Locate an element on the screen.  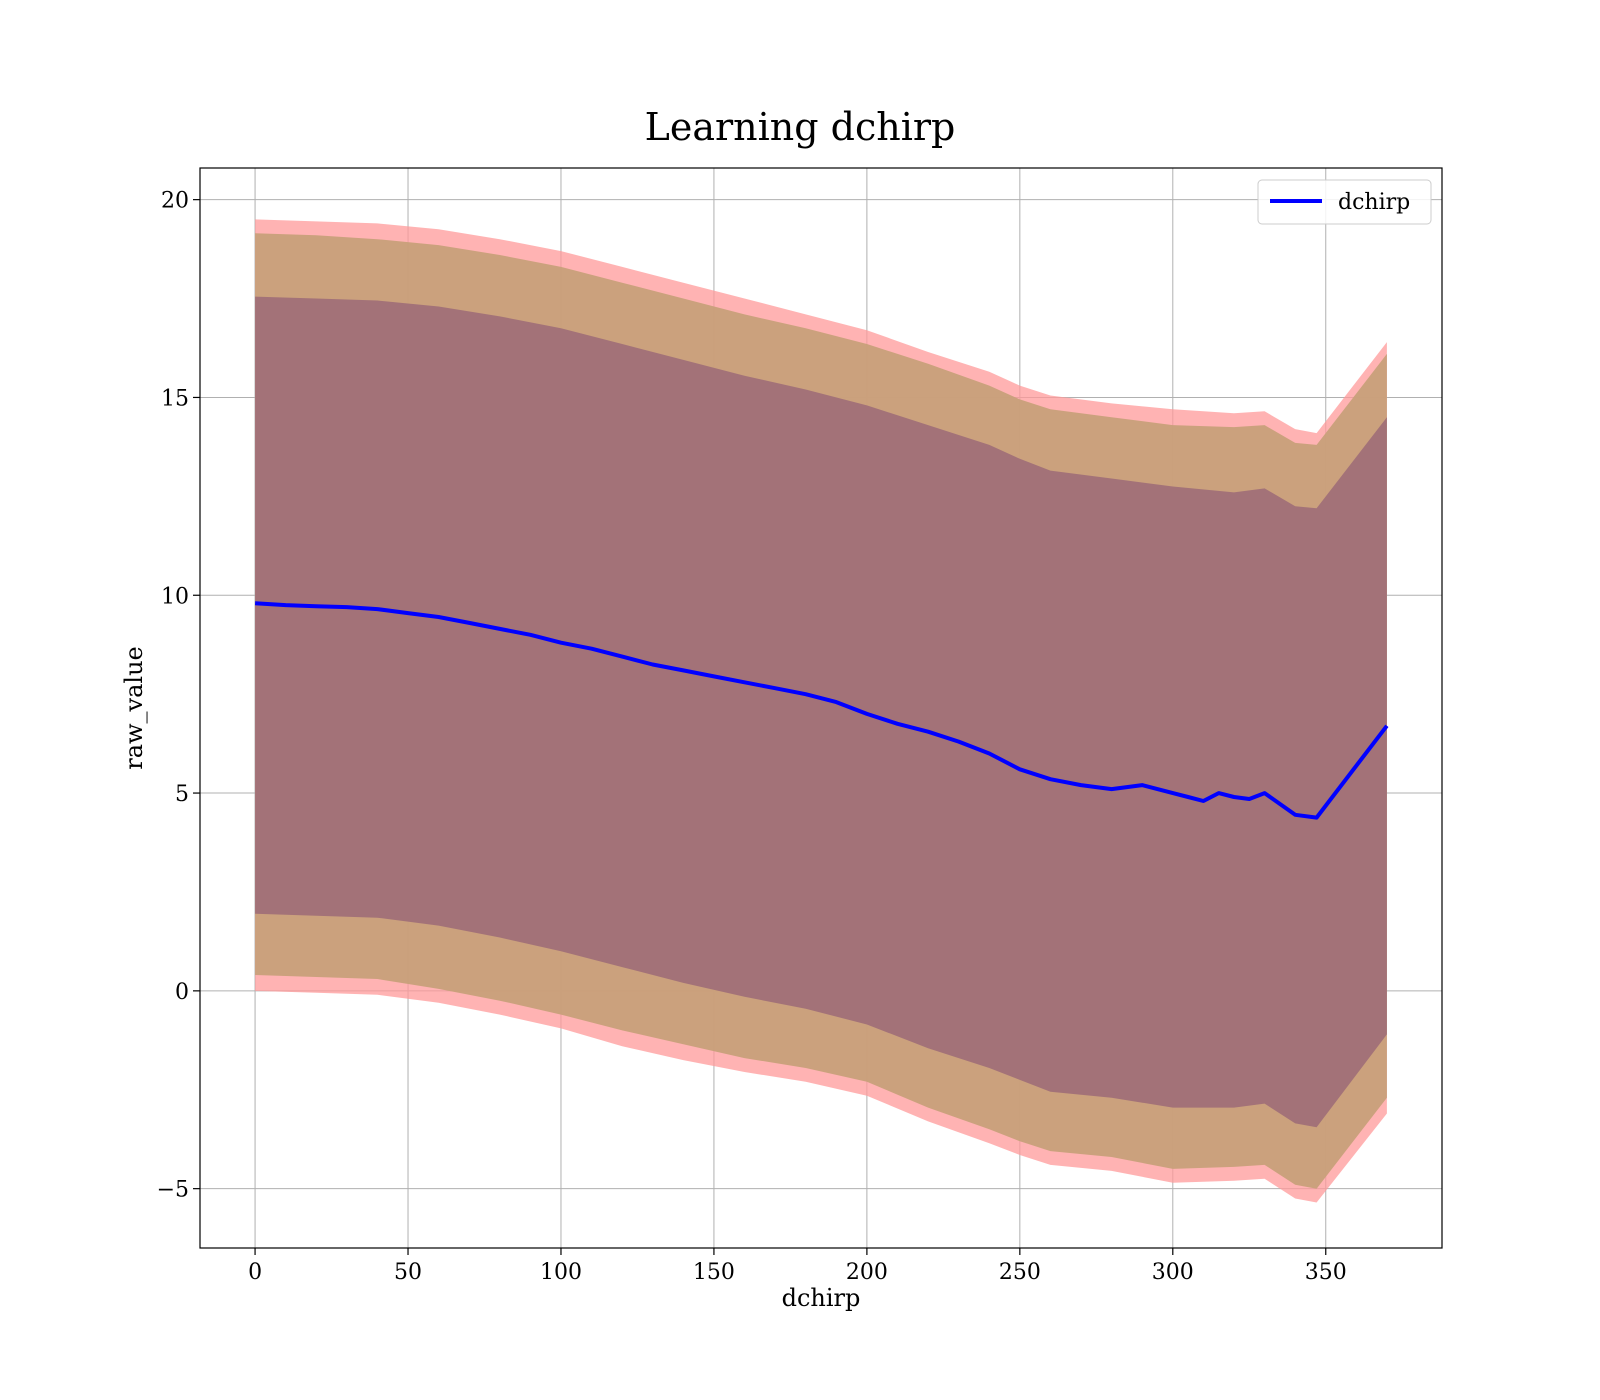
y-tick-label: 0 is located at coordinates (182, 992).